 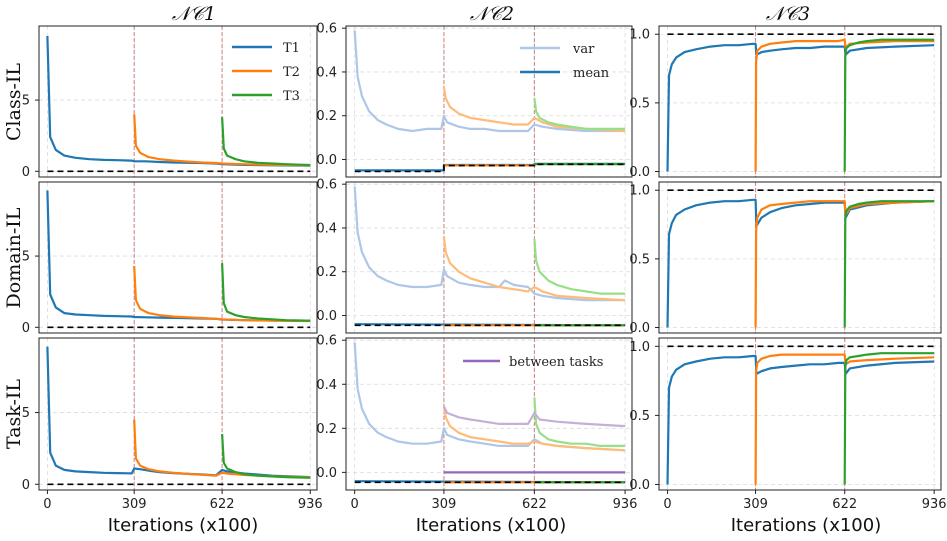 I want to click on x-axis-label-nc3: Iterations (x100), so click(x=806, y=525).